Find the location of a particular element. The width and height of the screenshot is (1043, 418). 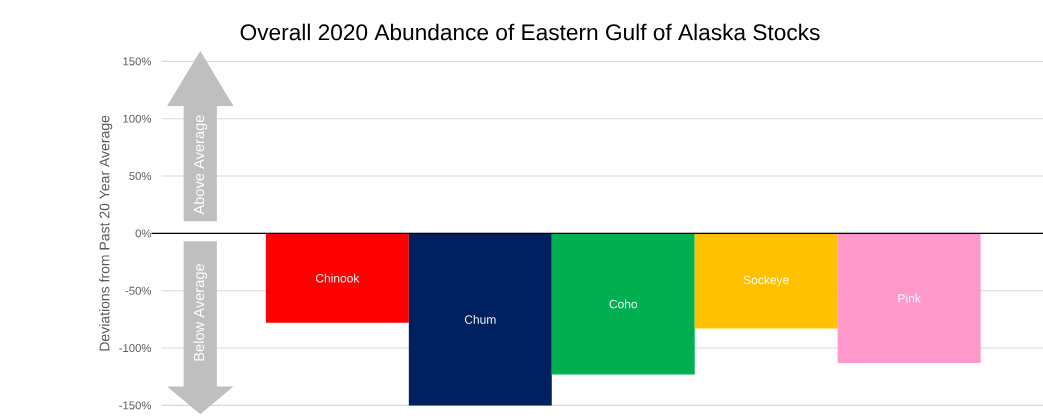

annotation: Above Average is located at coordinates (200, 165).